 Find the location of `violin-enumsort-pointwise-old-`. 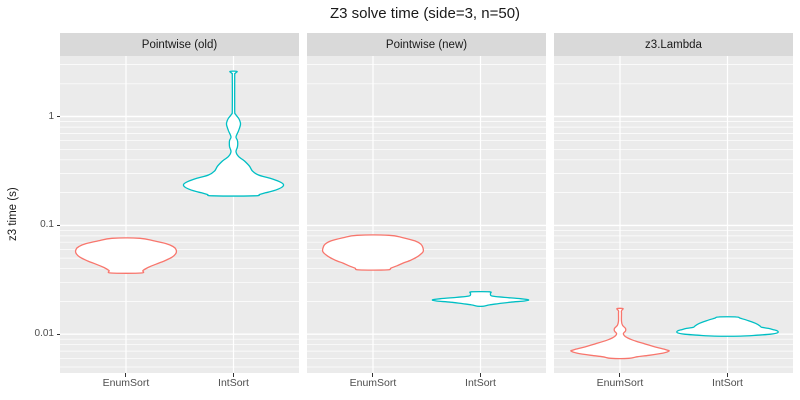

violin-enumsort-pointwise-old- is located at coordinates (126, 255).